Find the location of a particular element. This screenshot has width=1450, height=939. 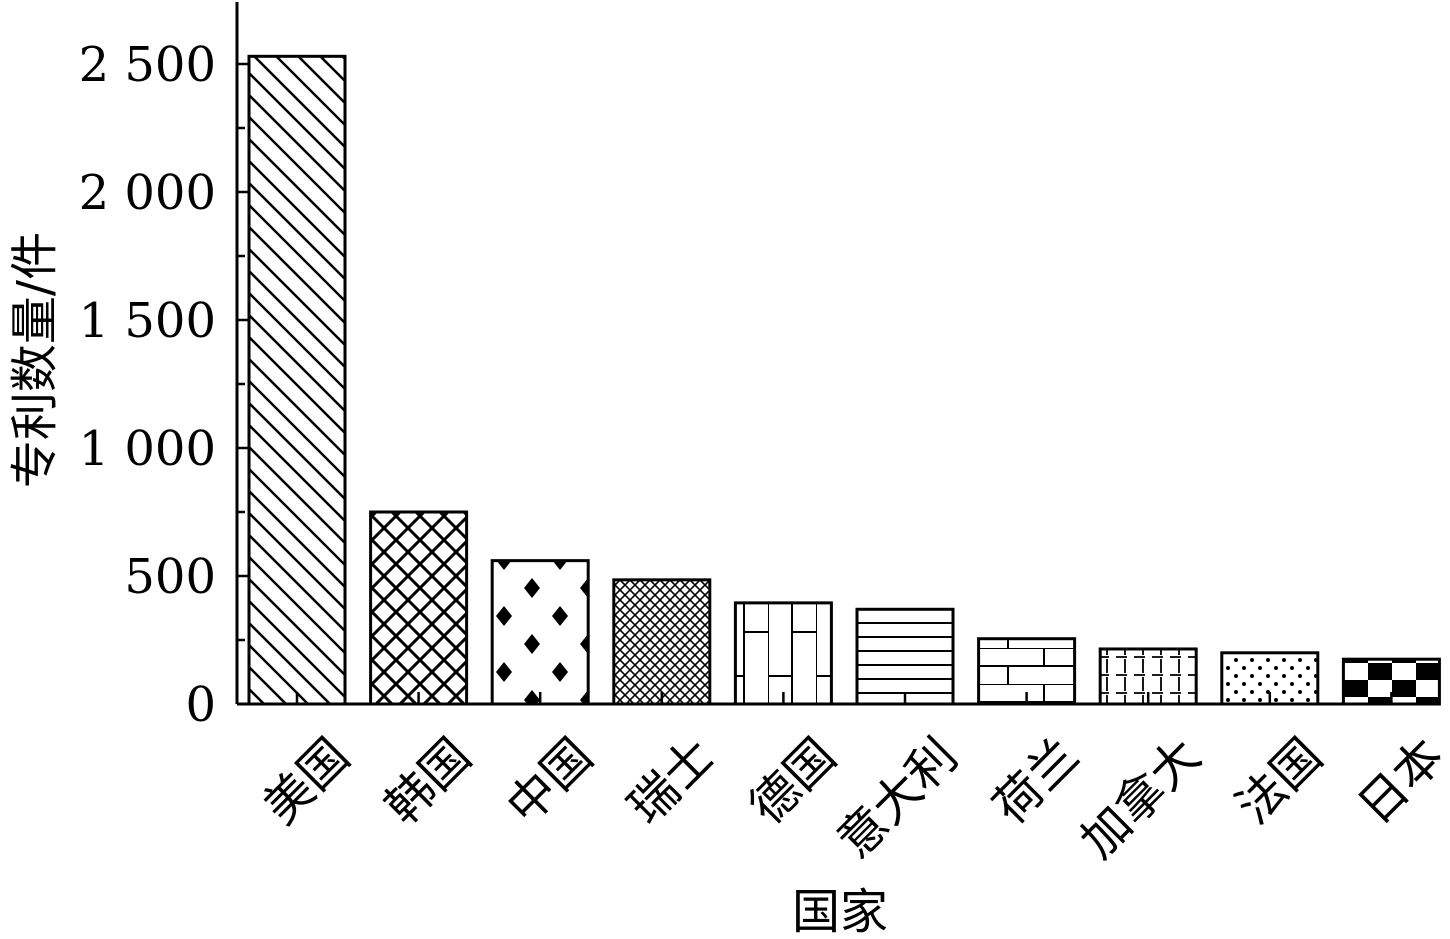

y-tick-label: 1 500 is located at coordinates (147, 321).